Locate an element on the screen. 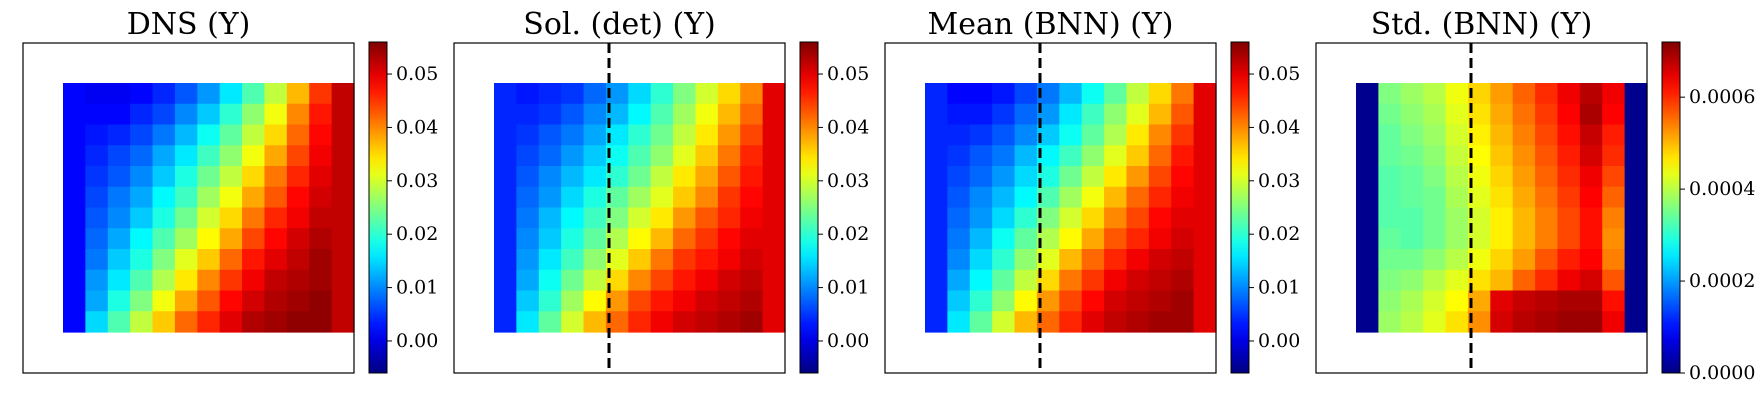 This screenshot has height=400, width=1760. colorbar-tick-label: 0.00 is located at coordinates (848, 341).